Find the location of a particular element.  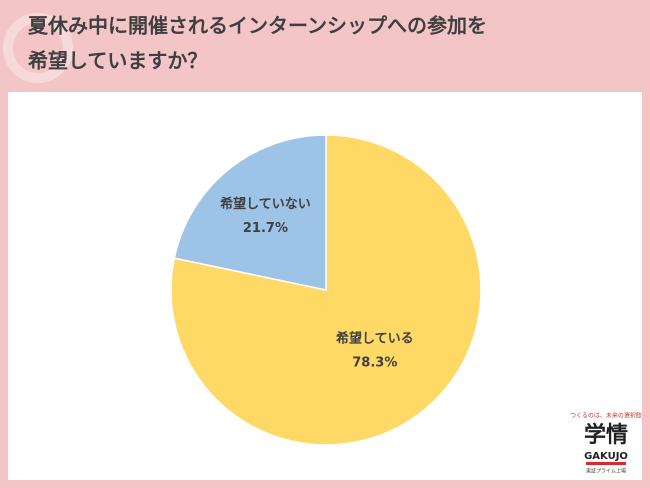

pie-slice is located at coordinates (250, 212).